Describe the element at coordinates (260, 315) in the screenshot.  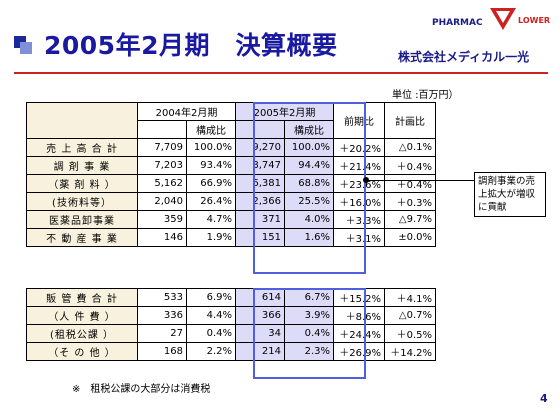
I see `value-2005: 366` at that location.